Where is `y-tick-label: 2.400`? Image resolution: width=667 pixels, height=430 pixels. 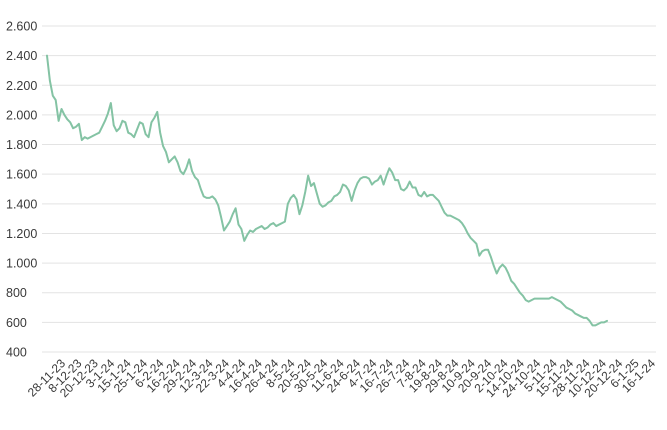
y-tick-label: 2.400 is located at coordinates (21, 56).